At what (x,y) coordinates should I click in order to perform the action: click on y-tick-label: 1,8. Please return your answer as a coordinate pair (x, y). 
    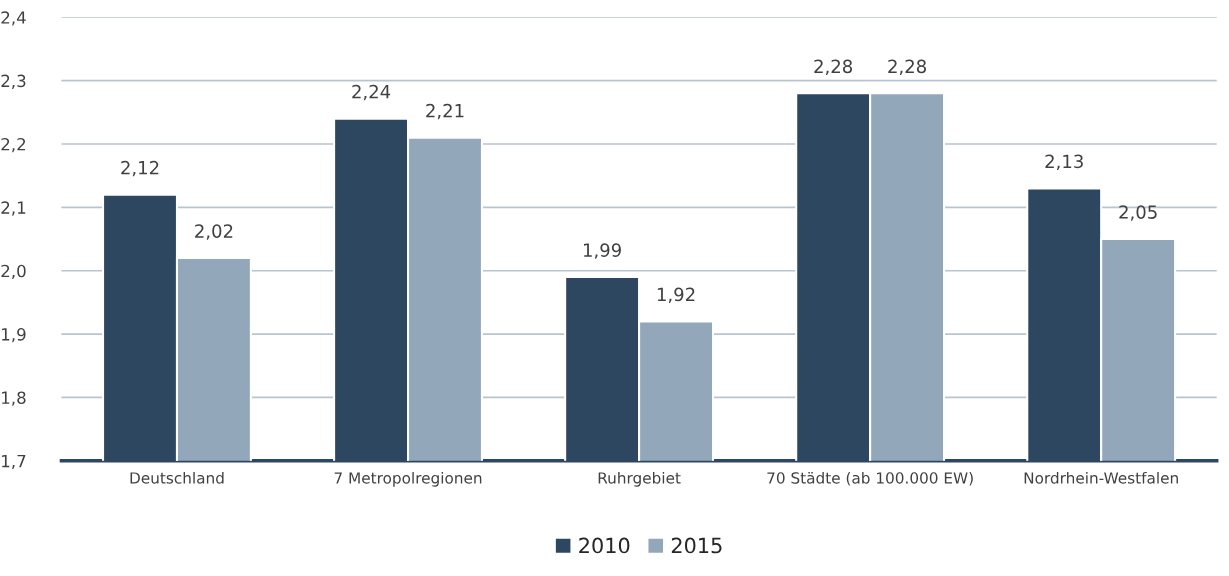
    Looking at the image, I should click on (14, 398).